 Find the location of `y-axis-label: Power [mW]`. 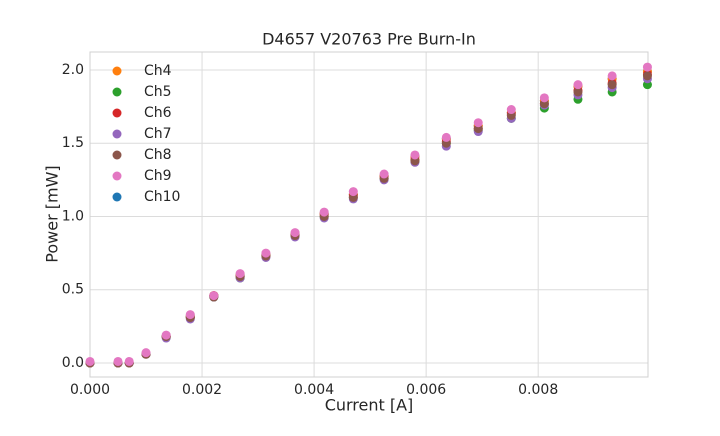

y-axis-label: Power [mW] is located at coordinates (52, 213).